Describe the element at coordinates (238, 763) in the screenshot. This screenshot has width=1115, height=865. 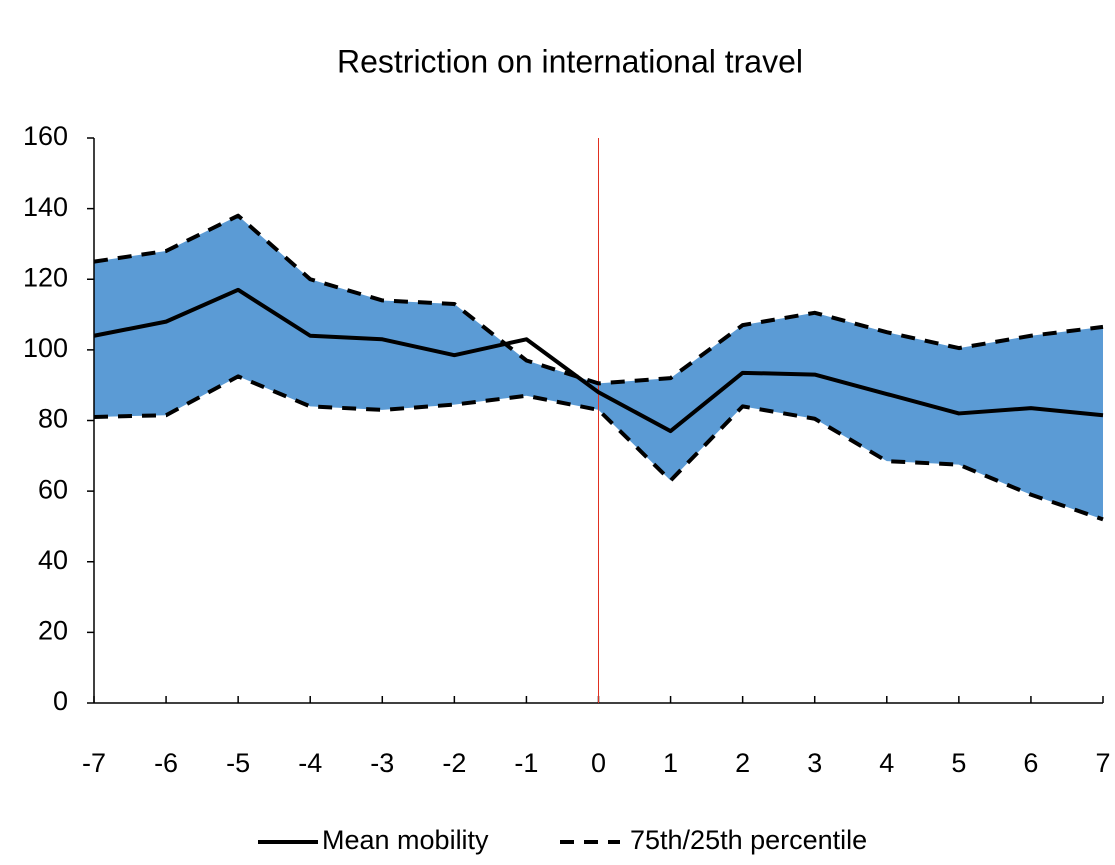
I see `x-tick-label: -5` at that location.